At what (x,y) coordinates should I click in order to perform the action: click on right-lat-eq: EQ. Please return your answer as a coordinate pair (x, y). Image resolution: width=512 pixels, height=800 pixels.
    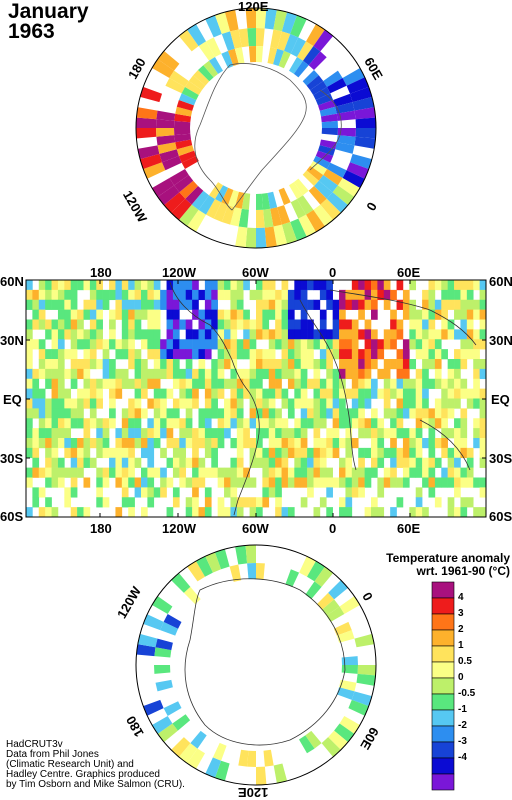
    Looking at the image, I should click on (500, 399).